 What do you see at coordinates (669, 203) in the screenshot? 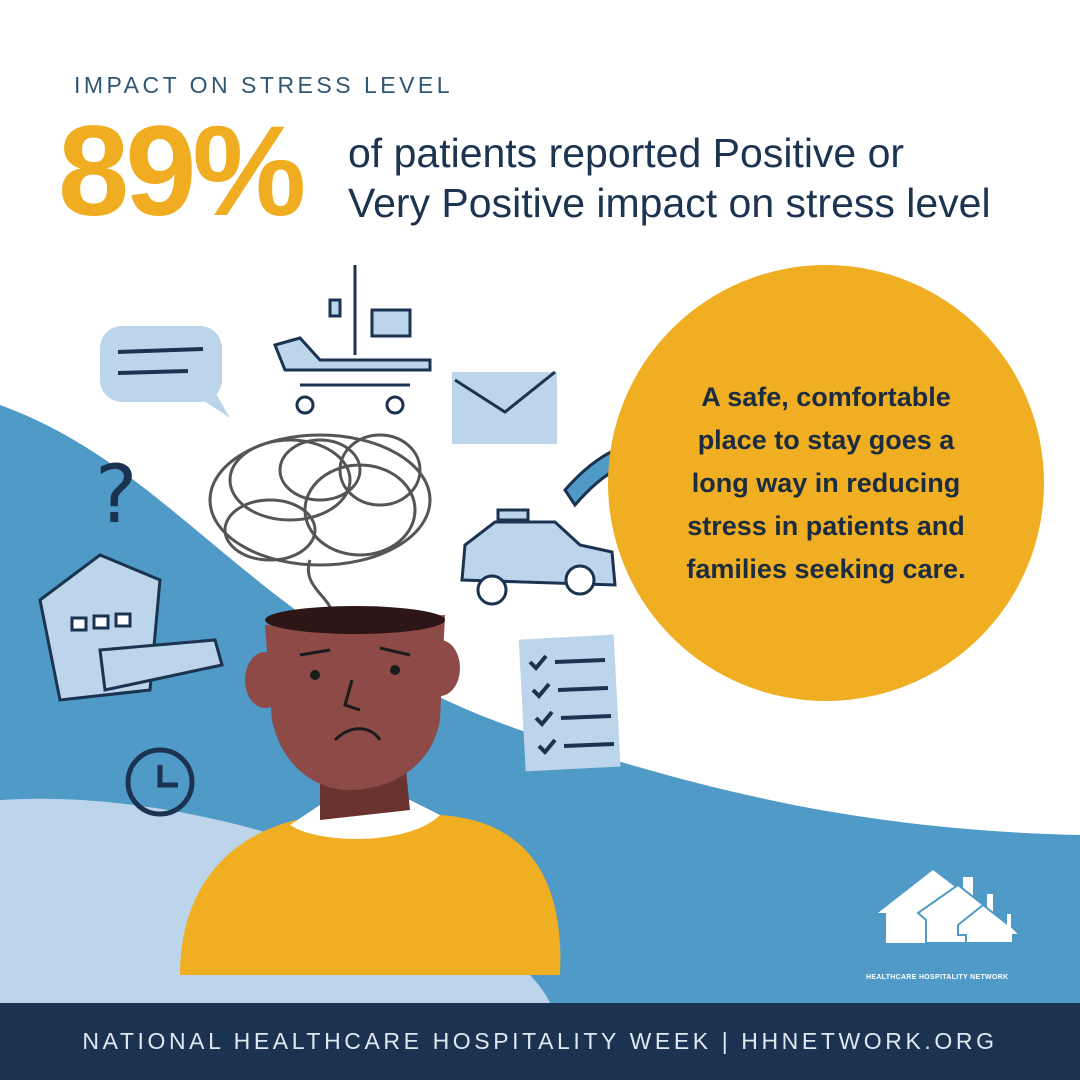
I see `headline-line-2: Very Positive impact on stress level` at bounding box center [669, 203].